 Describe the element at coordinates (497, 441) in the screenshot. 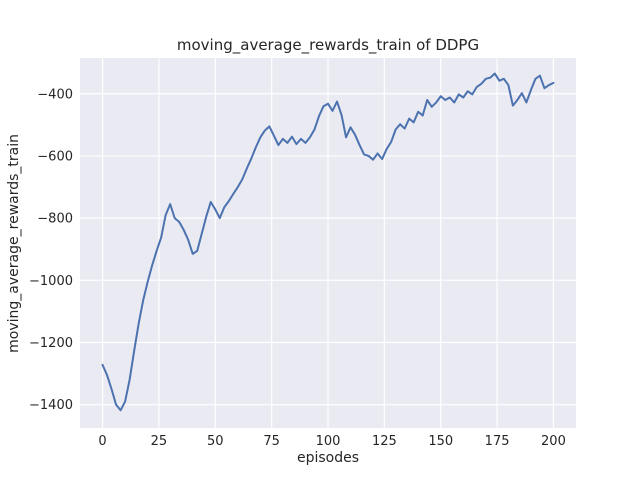

I see `x-tick-label: 175` at that location.